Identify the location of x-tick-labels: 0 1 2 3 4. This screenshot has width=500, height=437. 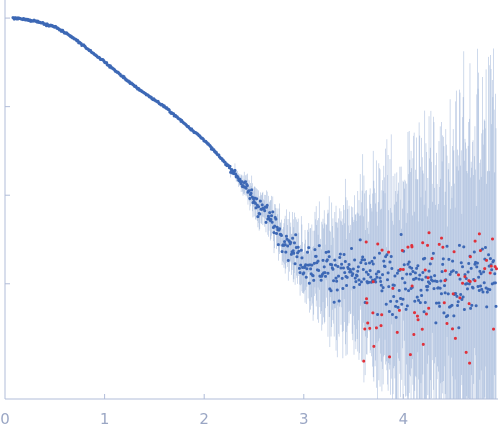
(204, 419).